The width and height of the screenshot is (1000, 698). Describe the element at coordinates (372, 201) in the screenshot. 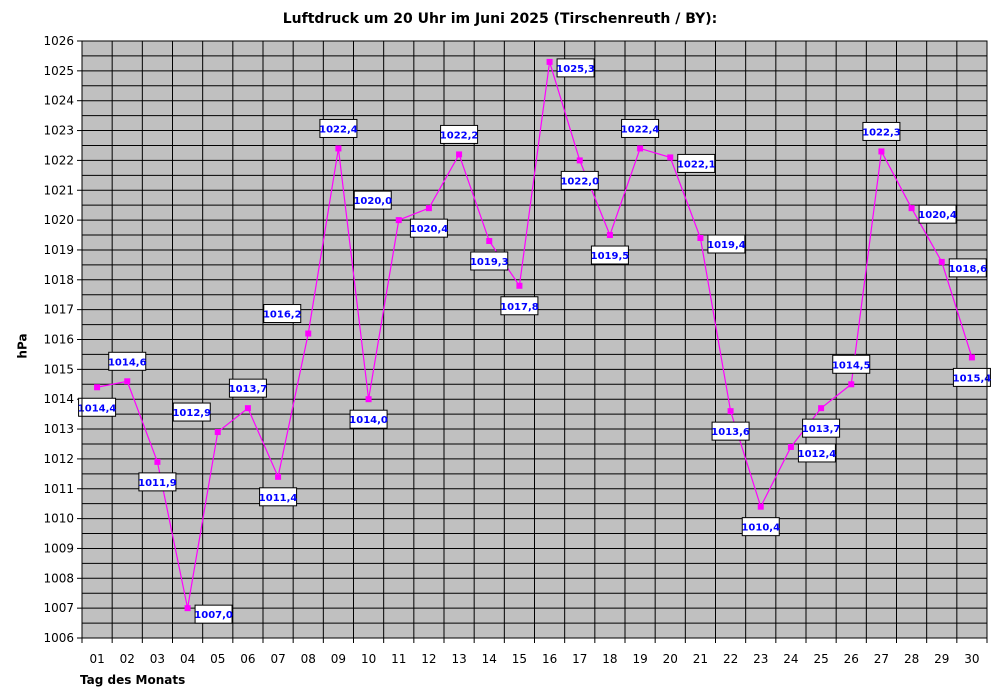

I see `data-label: 1020,0` at that location.